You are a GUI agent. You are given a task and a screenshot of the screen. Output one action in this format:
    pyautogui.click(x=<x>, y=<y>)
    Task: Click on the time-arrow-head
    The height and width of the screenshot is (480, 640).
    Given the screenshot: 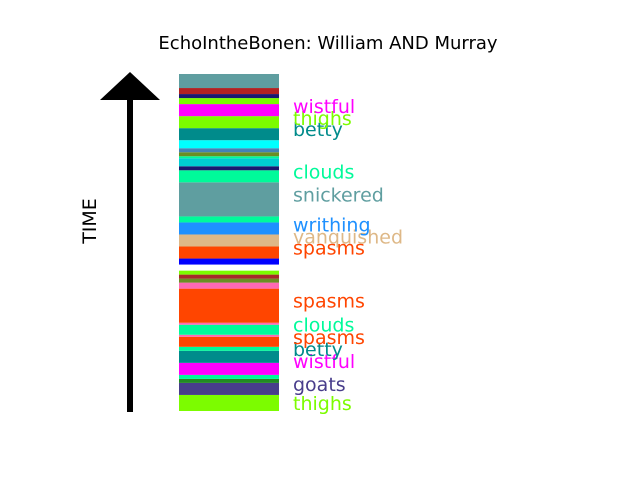 What is the action you would take?
    pyautogui.click(x=130, y=86)
    